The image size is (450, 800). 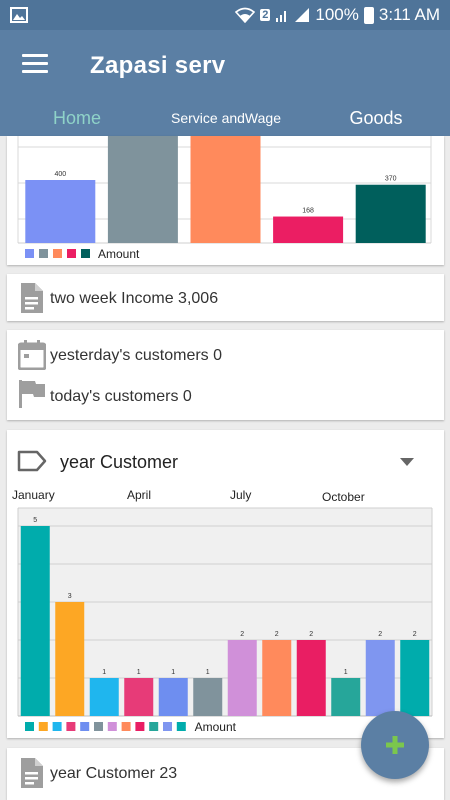 What do you see at coordinates (407, 462) in the screenshot?
I see `dropdown-arrow-icon` at bounding box center [407, 462].